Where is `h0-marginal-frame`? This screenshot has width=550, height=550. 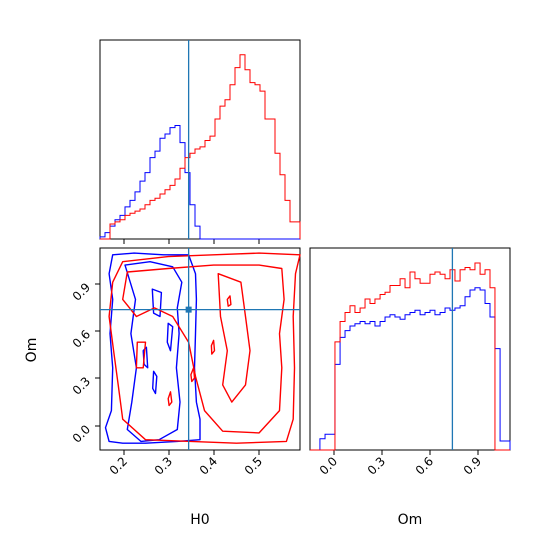
h0-marginal-frame is located at coordinates (200, 139).